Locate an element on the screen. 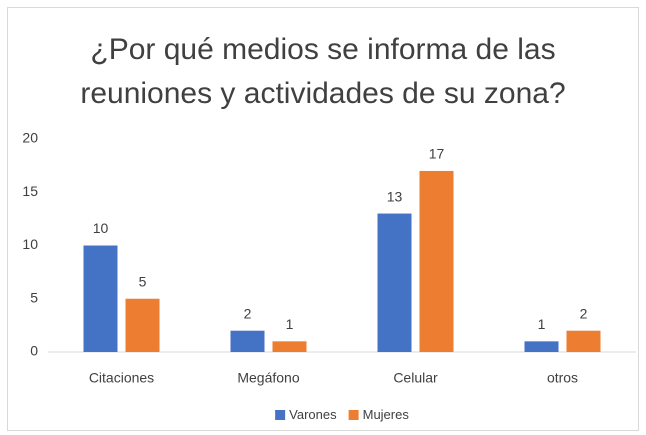  y-tick-label: 5 is located at coordinates (34, 297).